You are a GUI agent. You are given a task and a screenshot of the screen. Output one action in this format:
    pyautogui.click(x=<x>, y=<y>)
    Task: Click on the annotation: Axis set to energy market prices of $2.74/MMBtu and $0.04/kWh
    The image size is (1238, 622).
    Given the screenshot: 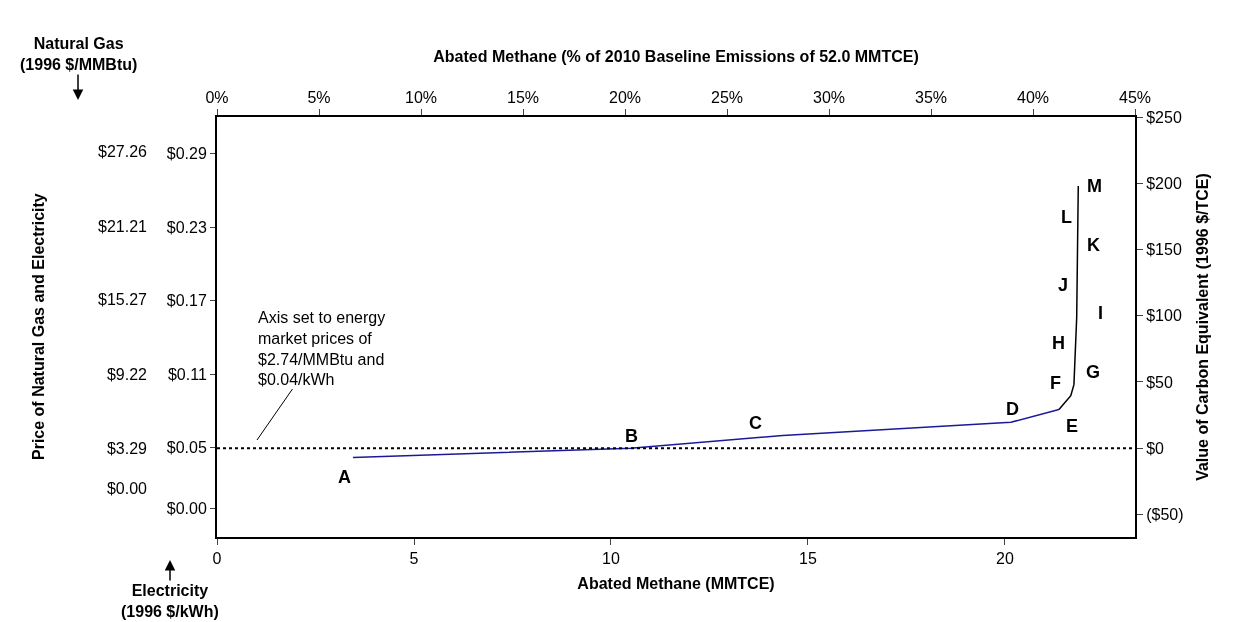 What is the action you would take?
    pyautogui.click(x=322, y=349)
    